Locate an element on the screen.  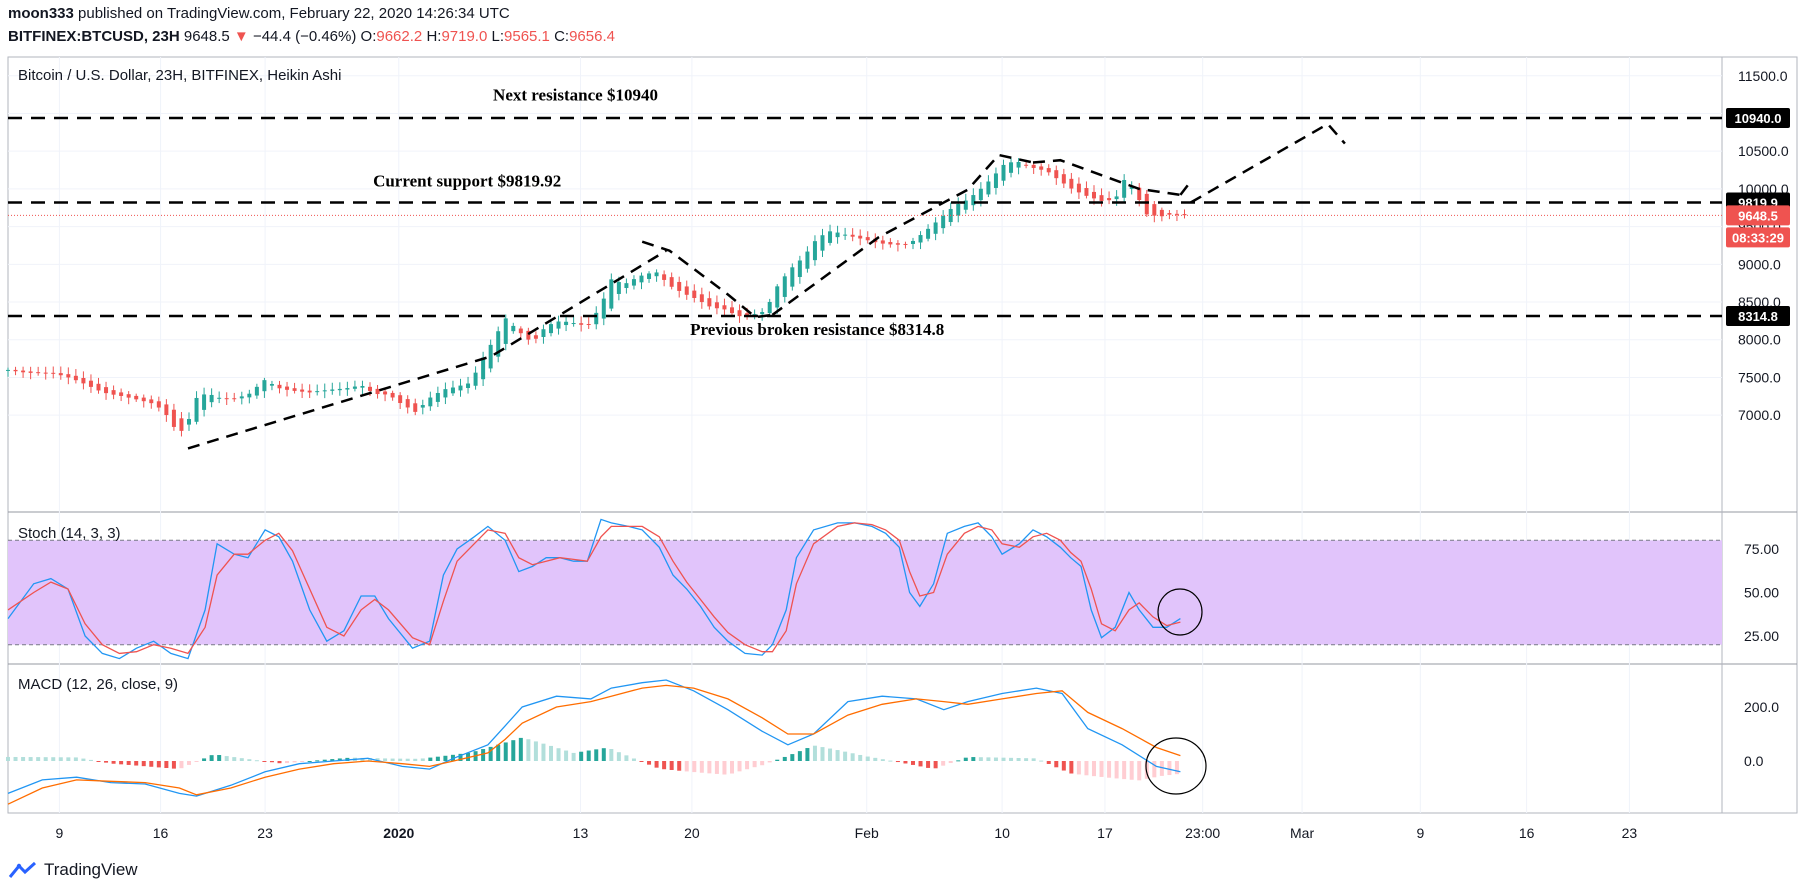
x-tick-label: 2020 is located at coordinates (398, 833).